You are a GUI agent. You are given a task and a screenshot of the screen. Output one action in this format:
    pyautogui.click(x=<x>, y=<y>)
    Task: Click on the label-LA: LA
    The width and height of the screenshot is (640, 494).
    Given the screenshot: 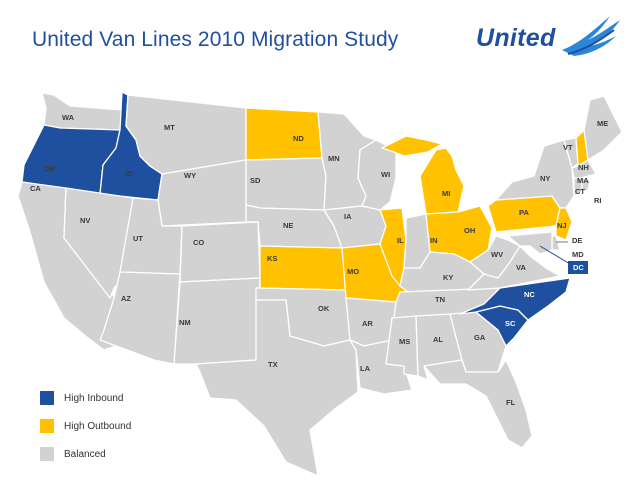 What is the action you would take?
    pyautogui.click(x=365, y=368)
    